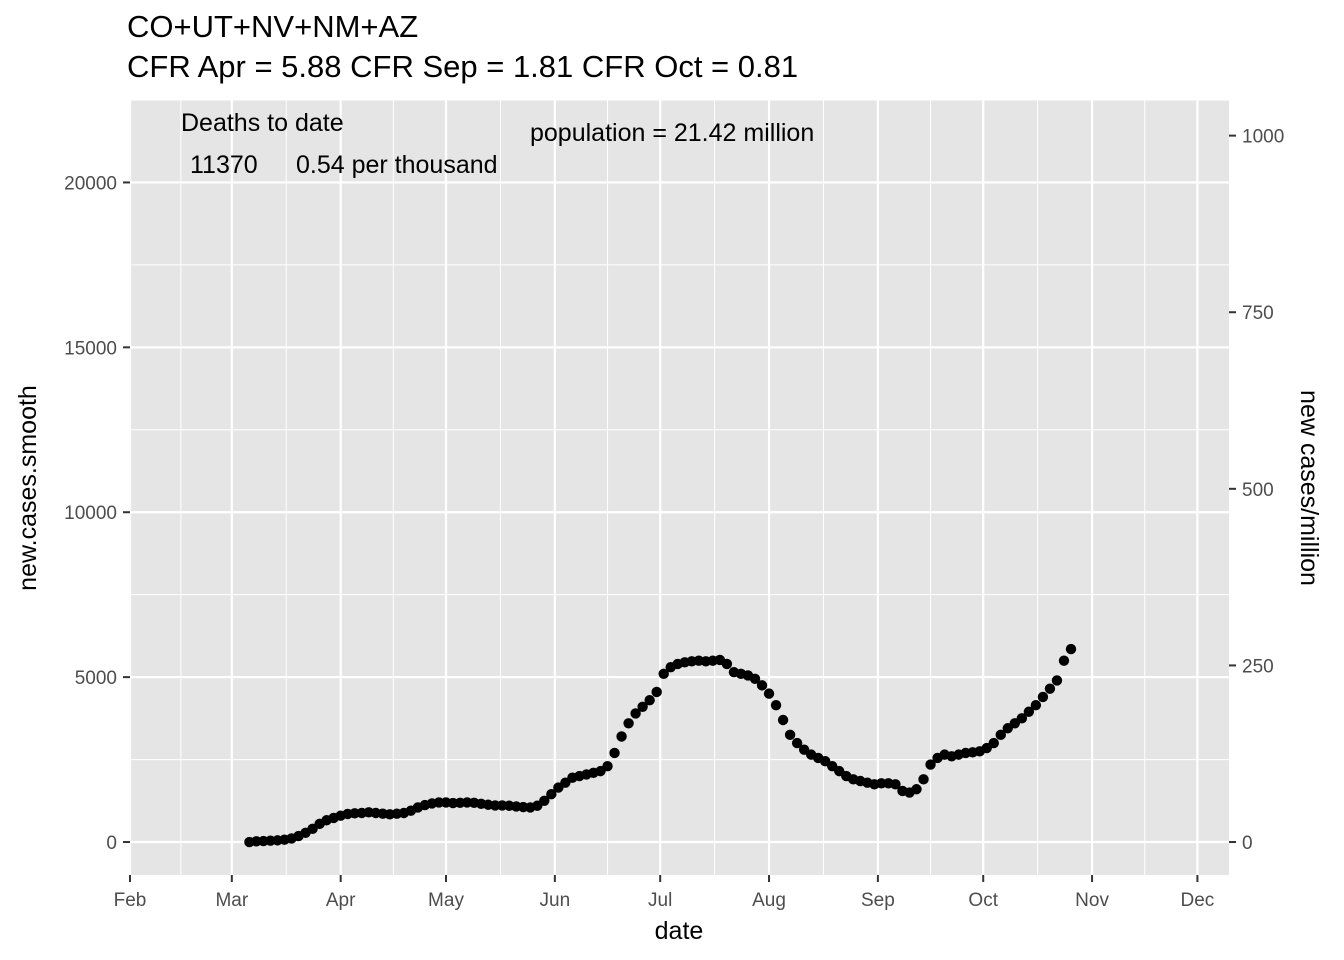 The width and height of the screenshot is (1344, 960). I want to click on annotation-deaths-title: Deaths to date, so click(262, 123).